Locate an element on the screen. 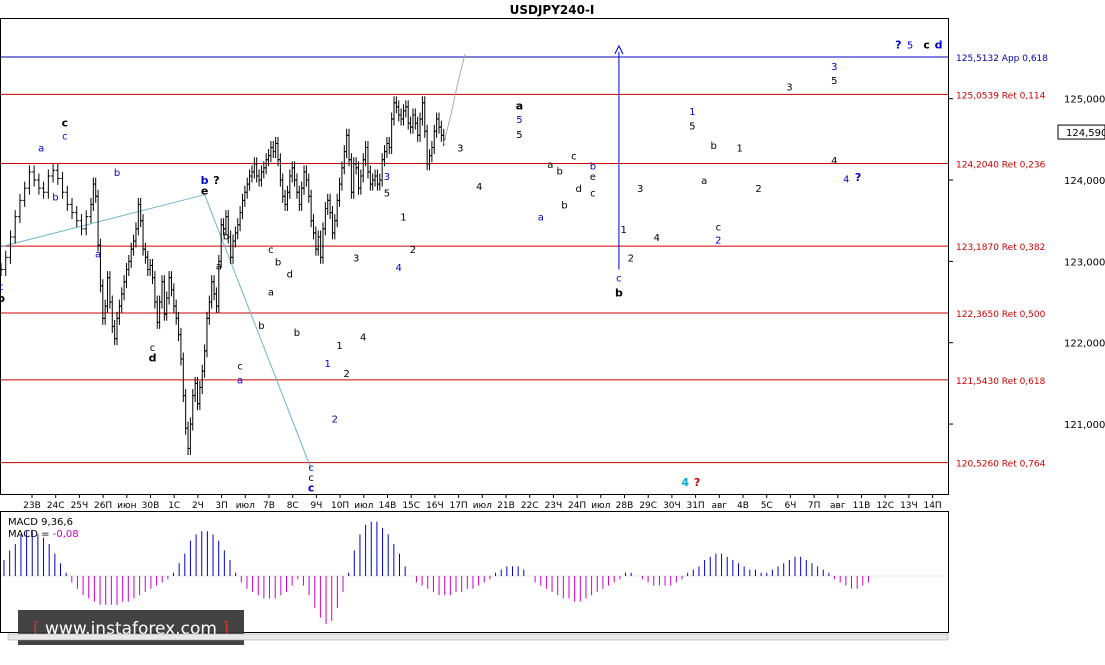  current-price-box is located at coordinates (1081, 132).